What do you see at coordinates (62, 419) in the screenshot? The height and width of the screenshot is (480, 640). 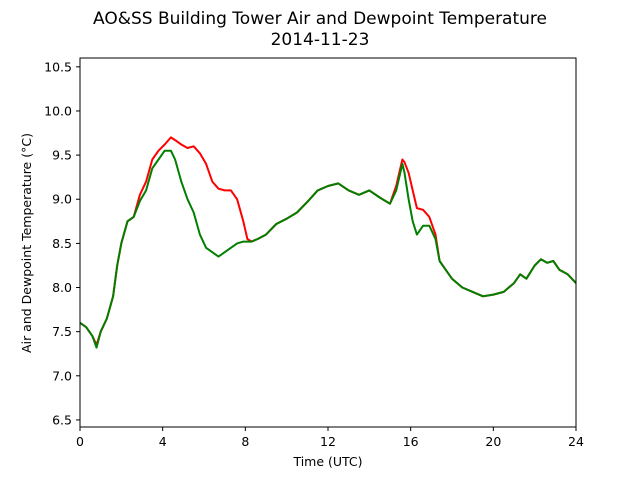 I see `y-tick-label: 6.5` at bounding box center [62, 419].